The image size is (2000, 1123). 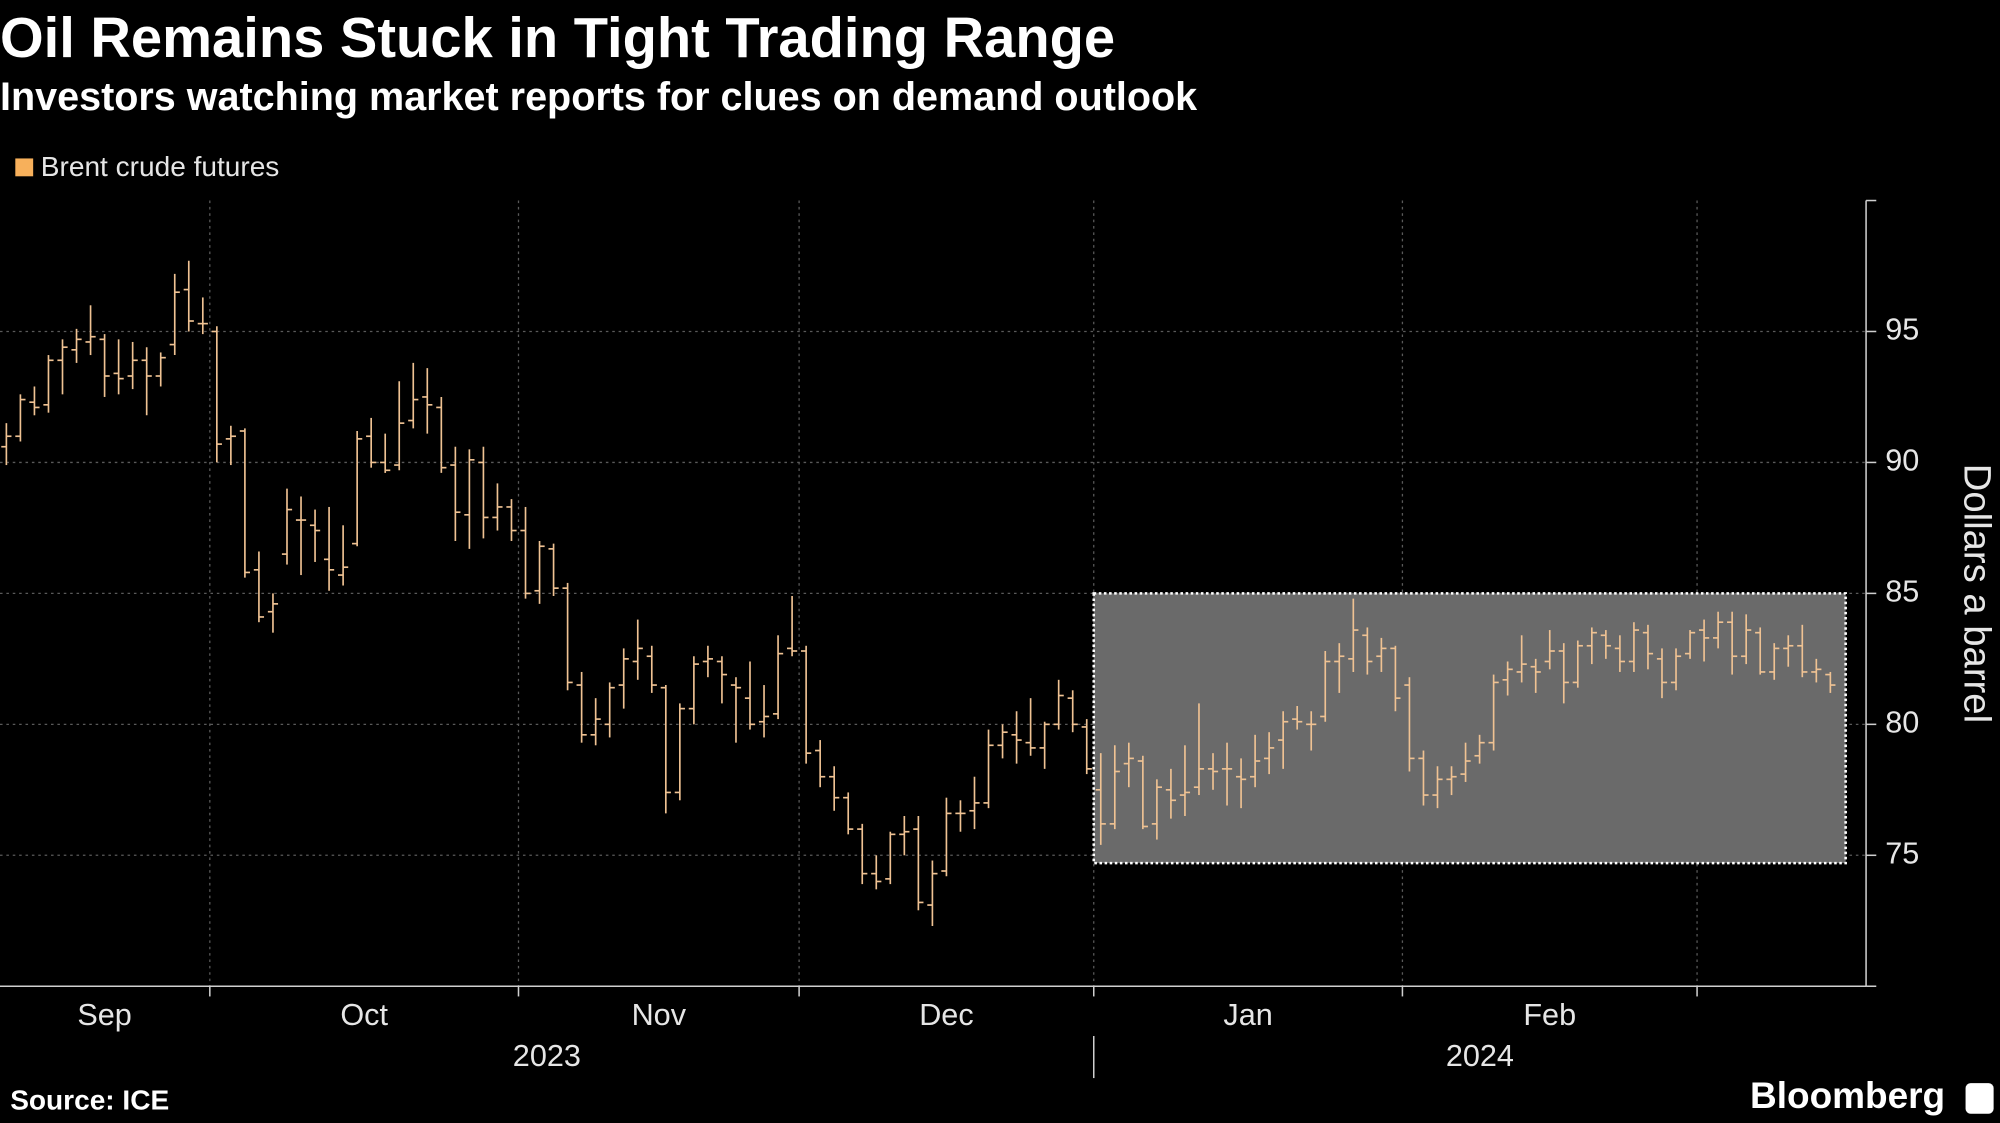 What do you see at coordinates (364, 1015) in the screenshot?
I see `x-tick-label: Oct` at bounding box center [364, 1015].